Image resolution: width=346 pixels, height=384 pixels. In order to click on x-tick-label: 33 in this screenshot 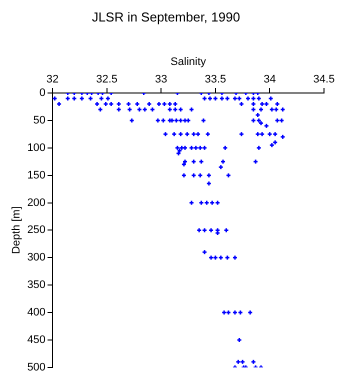, I will do `click(161, 79)`.